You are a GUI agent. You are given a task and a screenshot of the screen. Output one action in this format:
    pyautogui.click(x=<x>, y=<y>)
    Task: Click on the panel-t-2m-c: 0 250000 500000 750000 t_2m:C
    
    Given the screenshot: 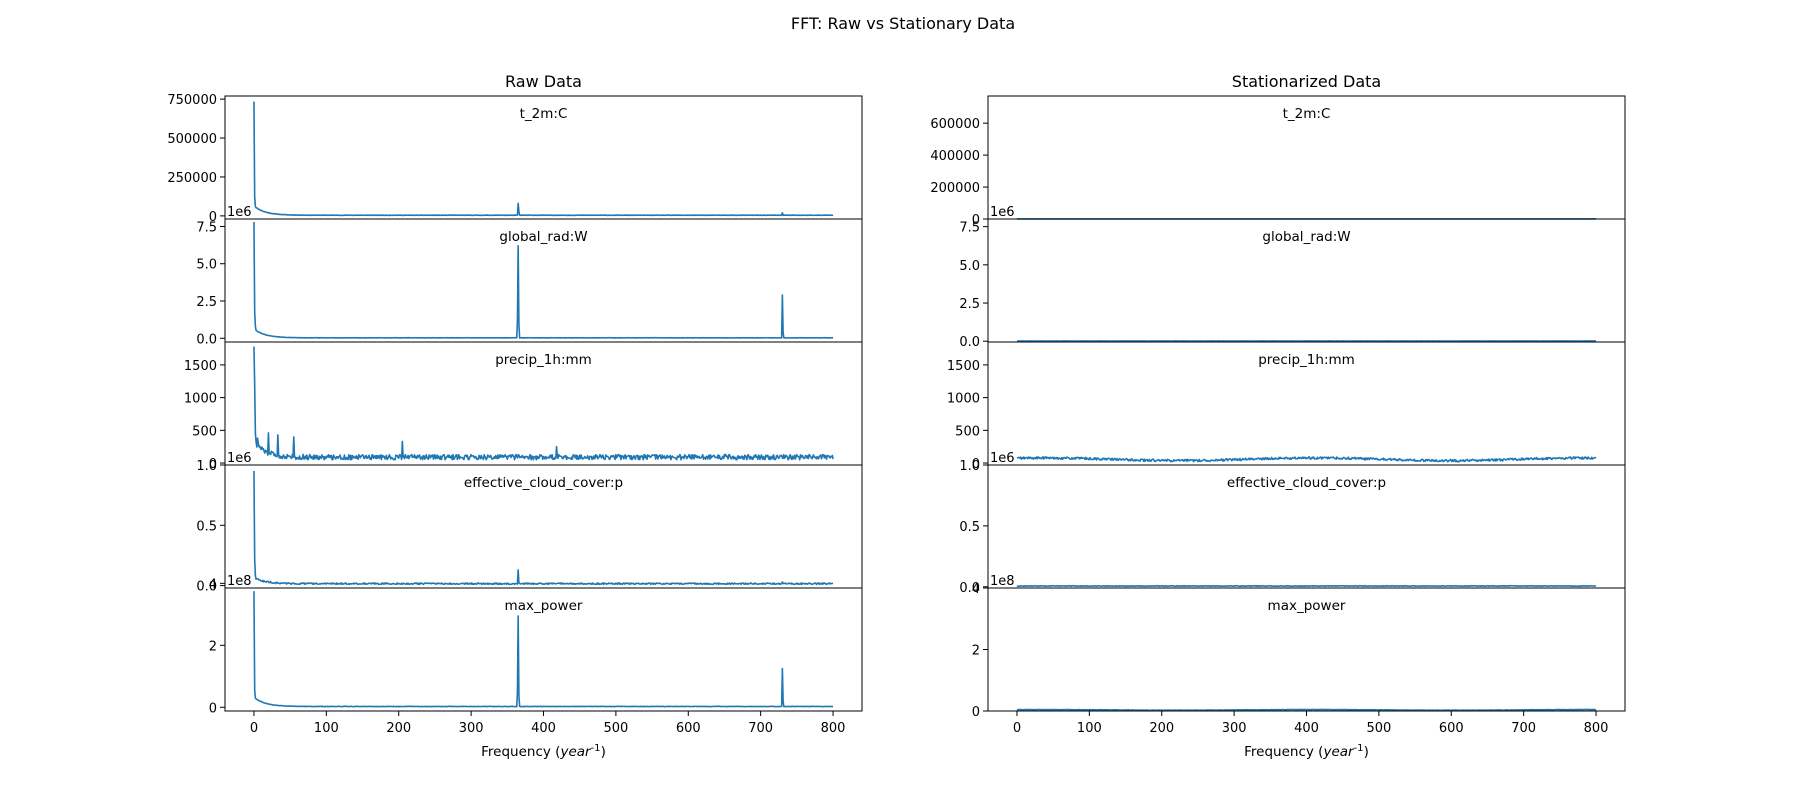 What is the action you would take?
    pyautogui.click(x=515, y=159)
    